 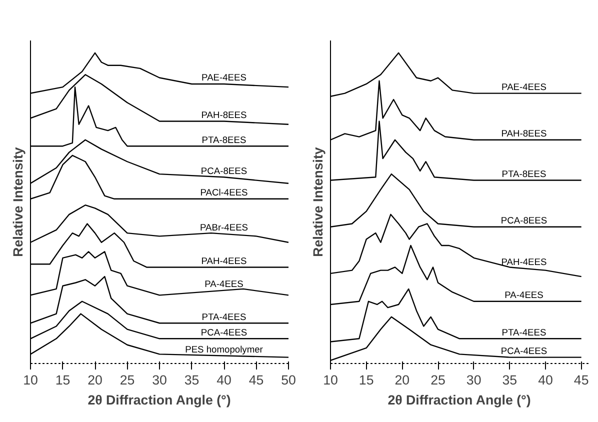 I want to click on series-label: PACl-4EES, so click(x=224, y=193).